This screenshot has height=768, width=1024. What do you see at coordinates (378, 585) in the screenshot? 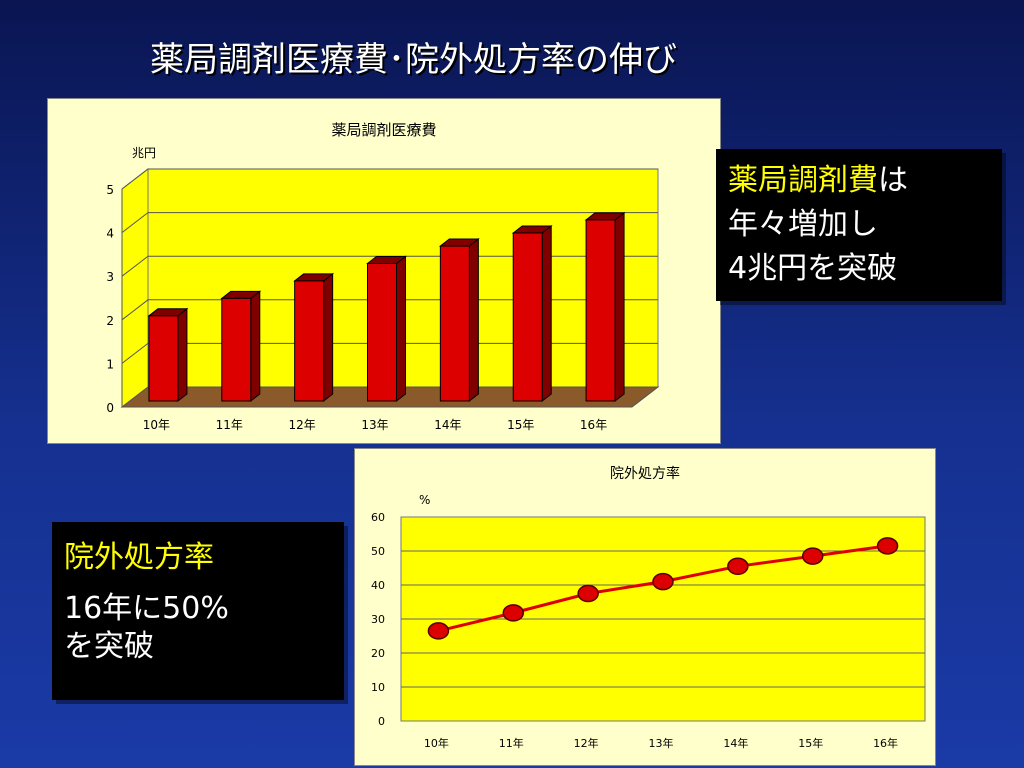
I see `line-chart-y-tick: 40` at bounding box center [378, 585].